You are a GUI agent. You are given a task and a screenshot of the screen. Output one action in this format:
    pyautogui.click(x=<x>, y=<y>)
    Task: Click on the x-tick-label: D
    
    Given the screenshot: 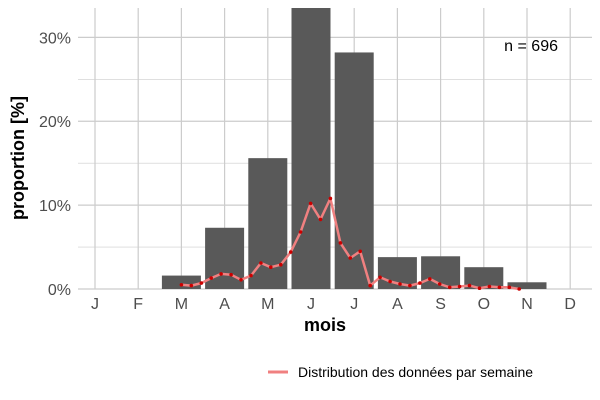 What is the action you would take?
    pyautogui.click(x=570, y=304)
    